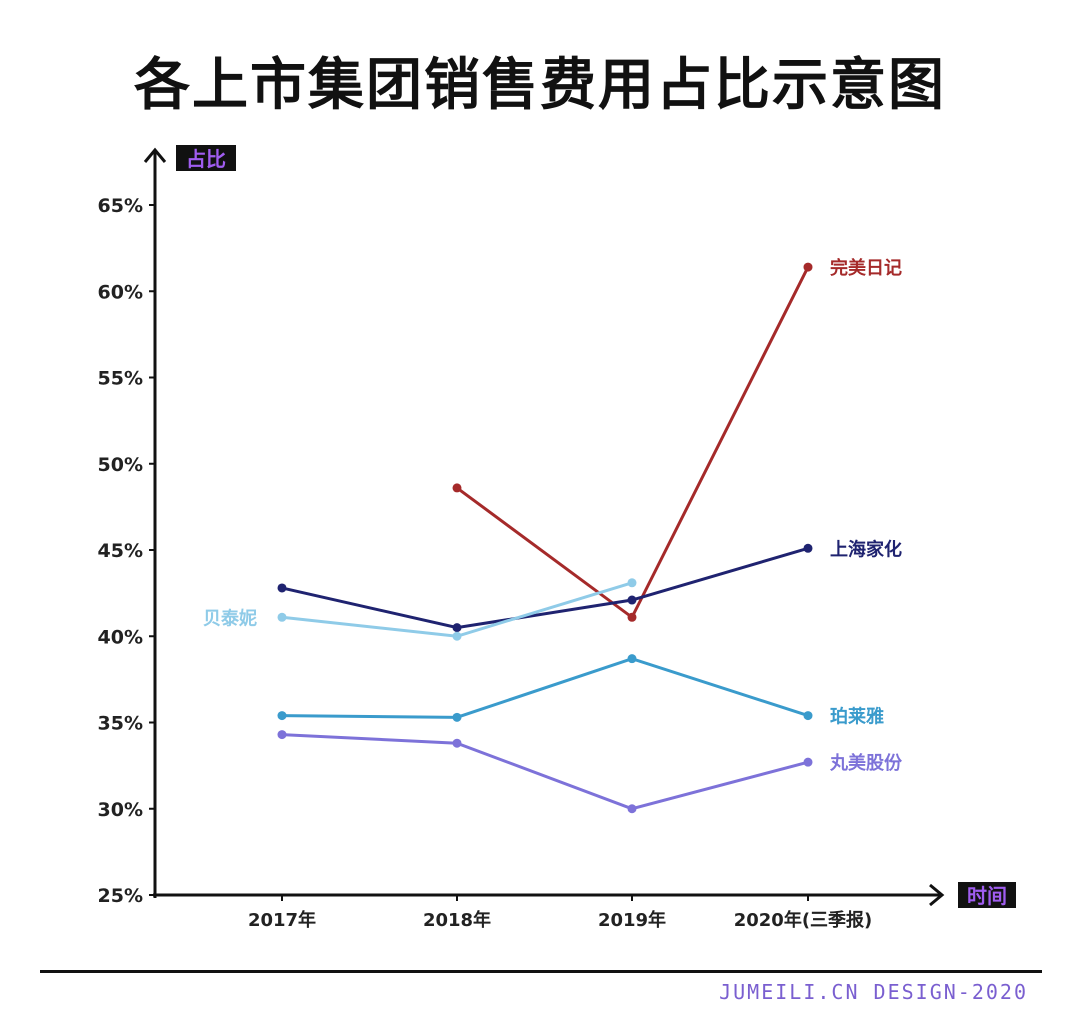 This screenshot has width=1080, height=1014. I want to click on x-tick-label: 2017年, so click(282, 920).